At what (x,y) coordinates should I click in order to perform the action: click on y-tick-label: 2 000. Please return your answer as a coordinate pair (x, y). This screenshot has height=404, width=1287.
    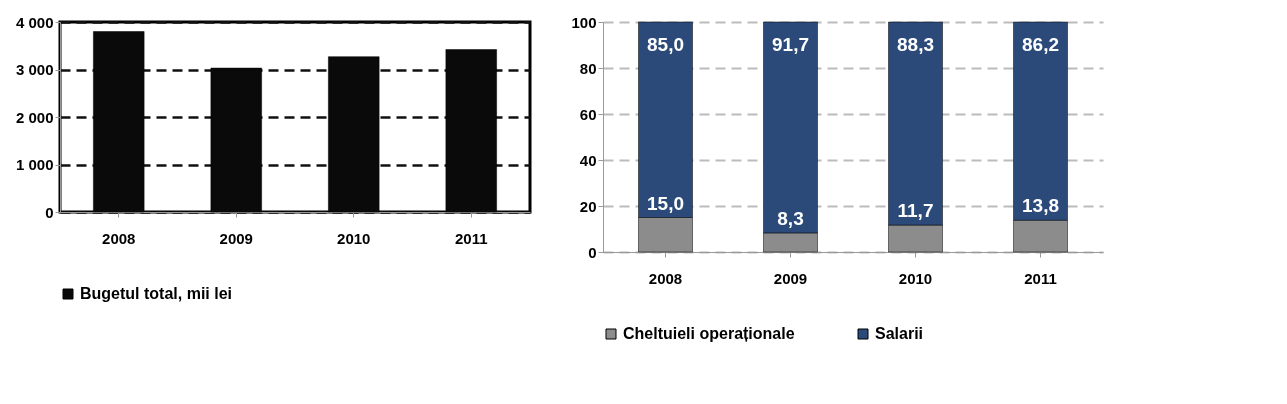
    Looking at the image, I should click on (34, 117).